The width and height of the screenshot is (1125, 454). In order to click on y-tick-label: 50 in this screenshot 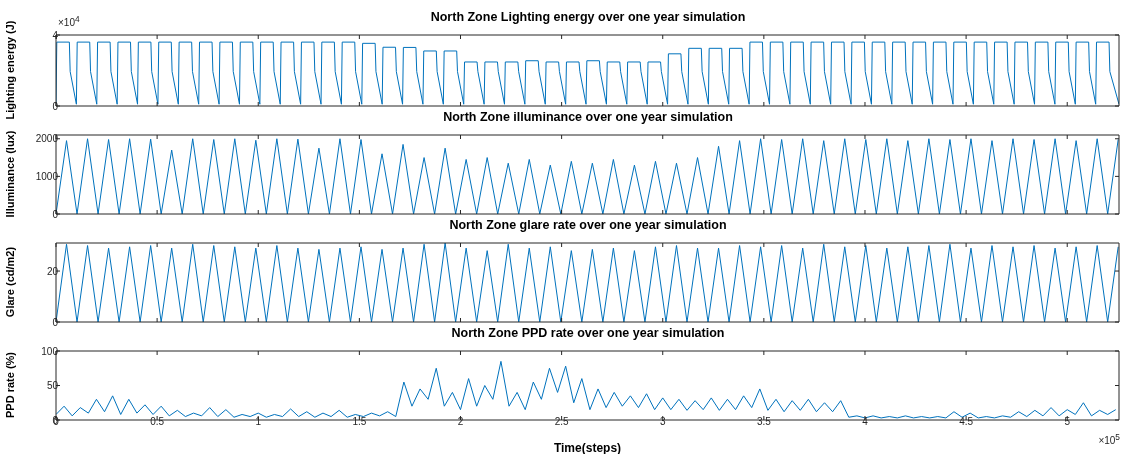, I will do `click(52, 386)`.